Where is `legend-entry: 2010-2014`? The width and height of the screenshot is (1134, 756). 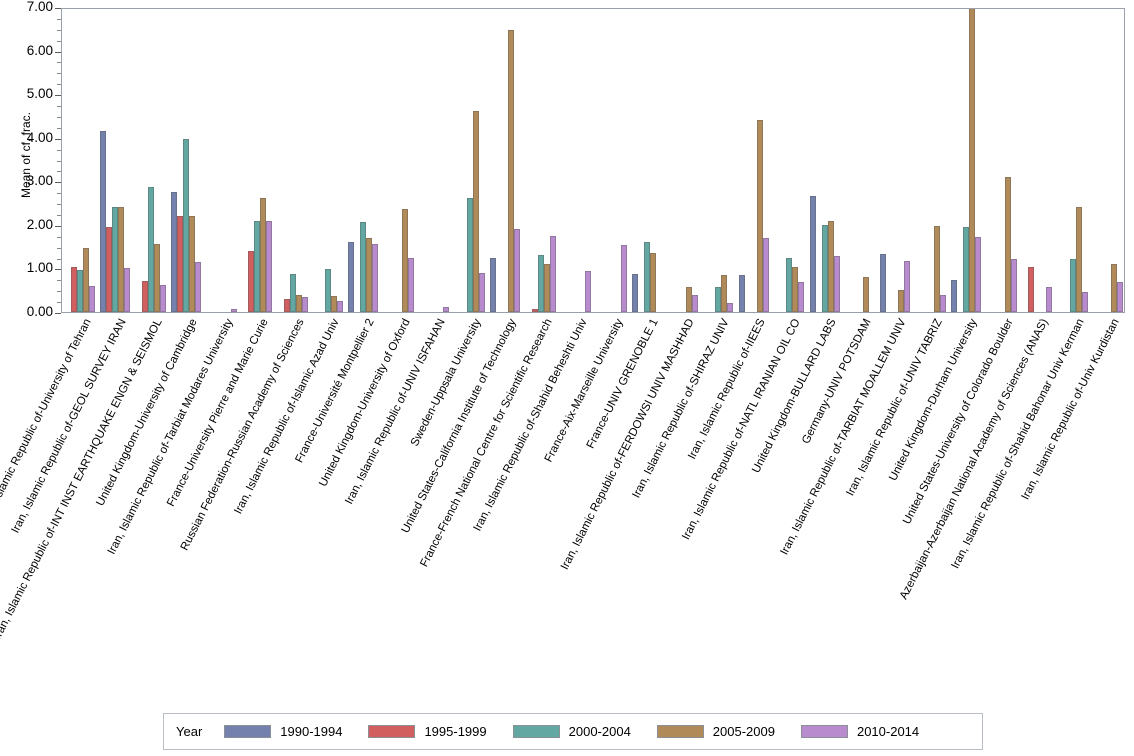
legend-entry: 2010-2014 is located at coordinates (859, 731).